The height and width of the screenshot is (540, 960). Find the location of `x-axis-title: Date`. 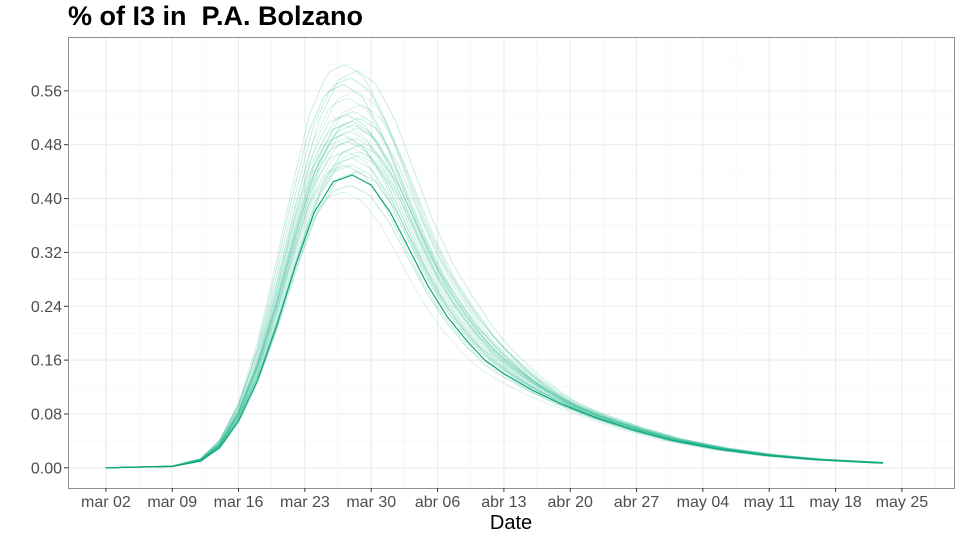

x-axis-title: Date is located at coordinates (511, 523).